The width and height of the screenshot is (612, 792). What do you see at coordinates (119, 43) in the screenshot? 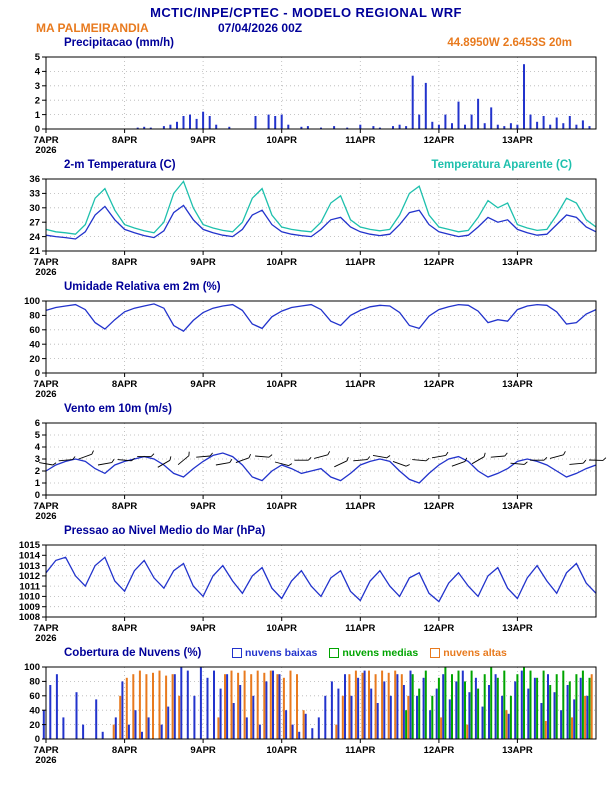
I see `precipitation-title: Precipitacao (mm/h)` at bounding box center [119, 43].